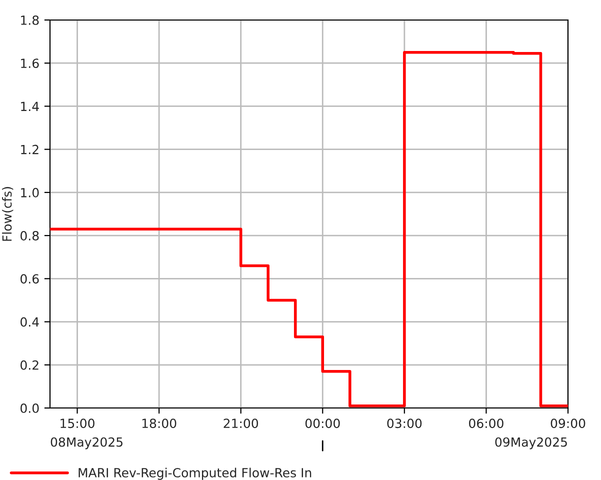 This screenshot has width=601, height=480. Describe the element at coordinates (29, 322) in the screenshot. I see `y-tick-label: 0.4` at that location.